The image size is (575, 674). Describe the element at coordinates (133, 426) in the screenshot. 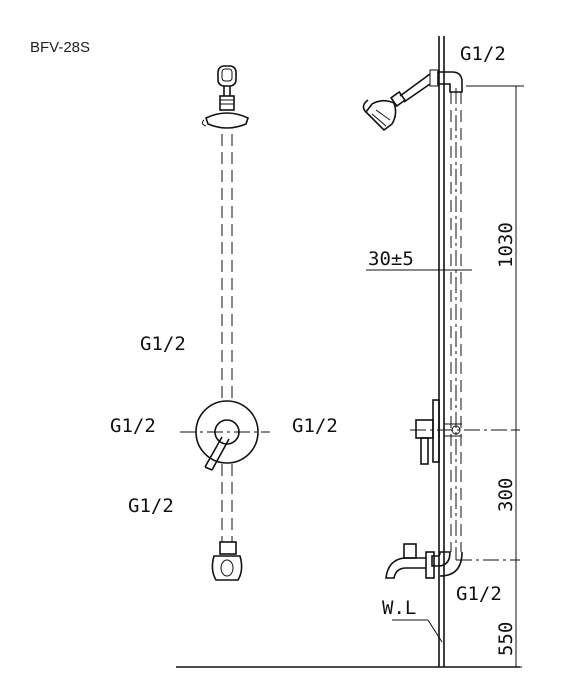

I see `front-label-left: G1/2` at that location.